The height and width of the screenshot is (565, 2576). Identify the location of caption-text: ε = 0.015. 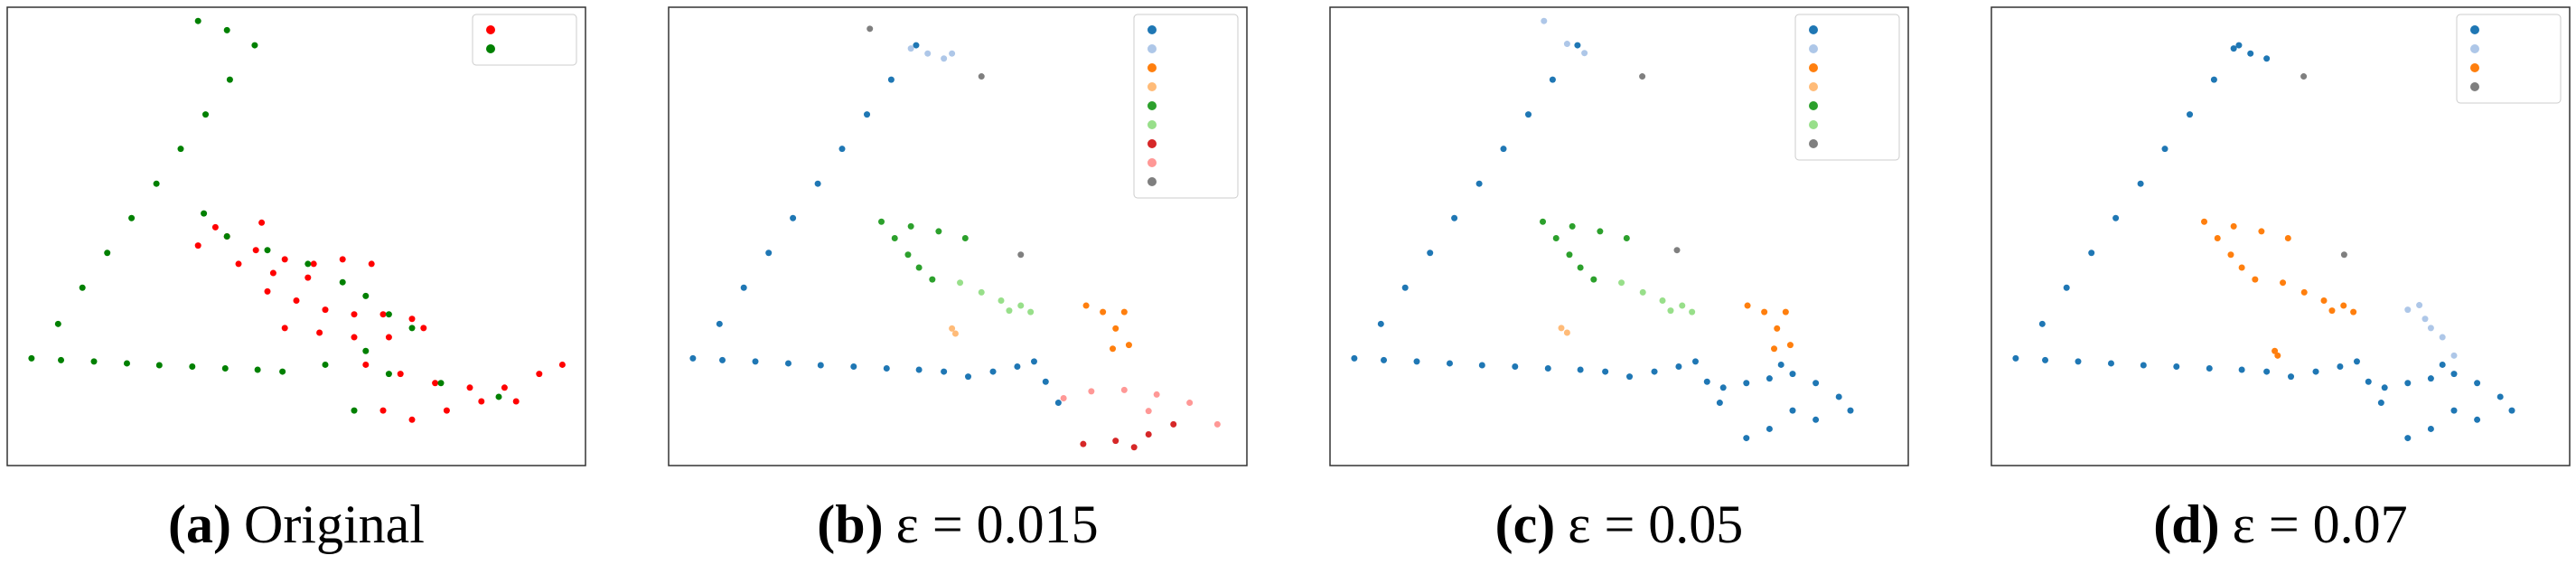
(997, 524).